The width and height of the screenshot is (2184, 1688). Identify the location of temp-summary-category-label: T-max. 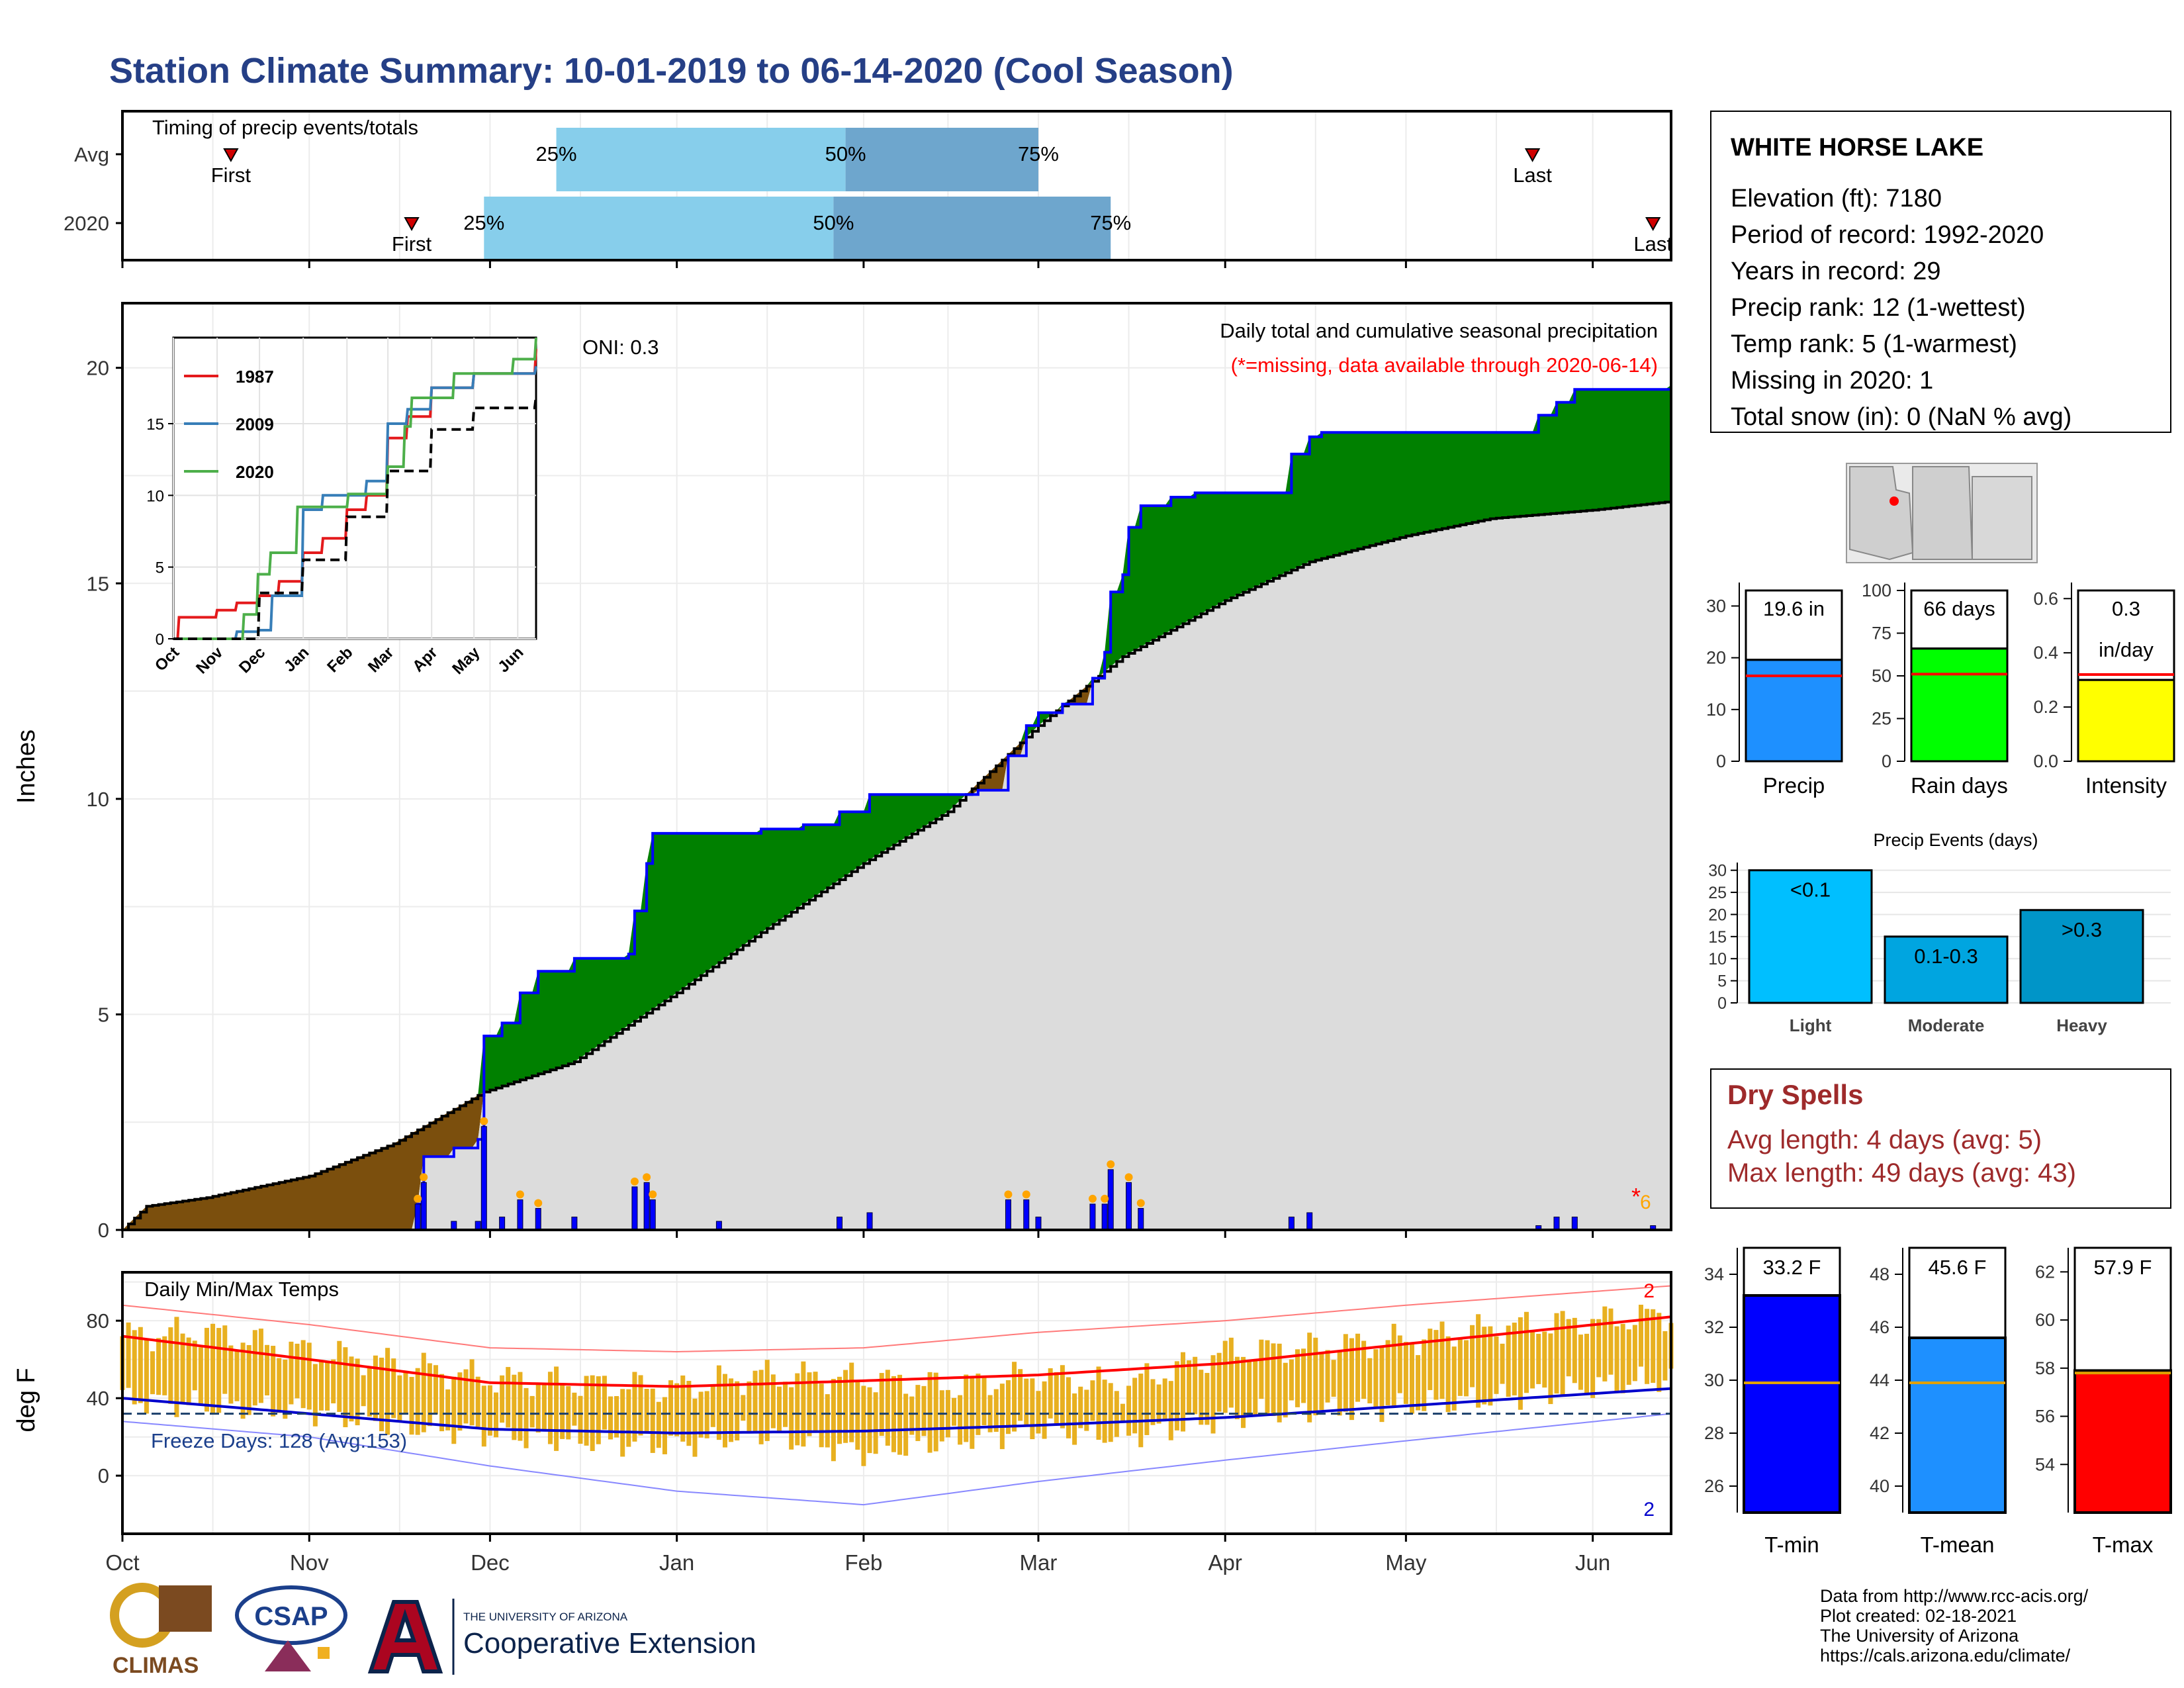
(2123, 1544).